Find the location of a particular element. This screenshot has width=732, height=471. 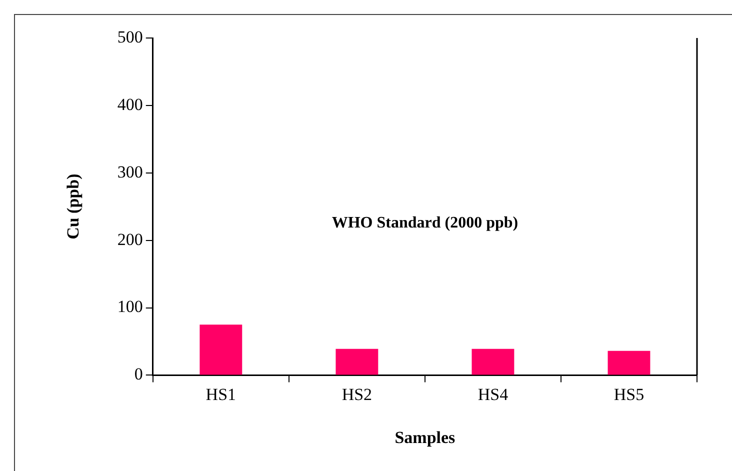

x-tick-label: HS4 is located at coordinates (493, 394).